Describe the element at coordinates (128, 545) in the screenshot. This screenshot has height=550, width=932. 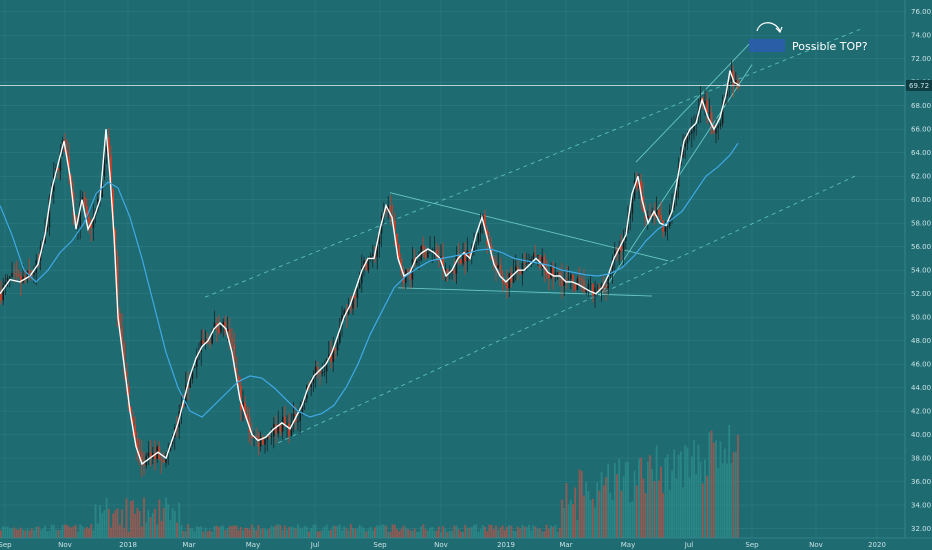
I see `x-tick-label: 2018` at that location.